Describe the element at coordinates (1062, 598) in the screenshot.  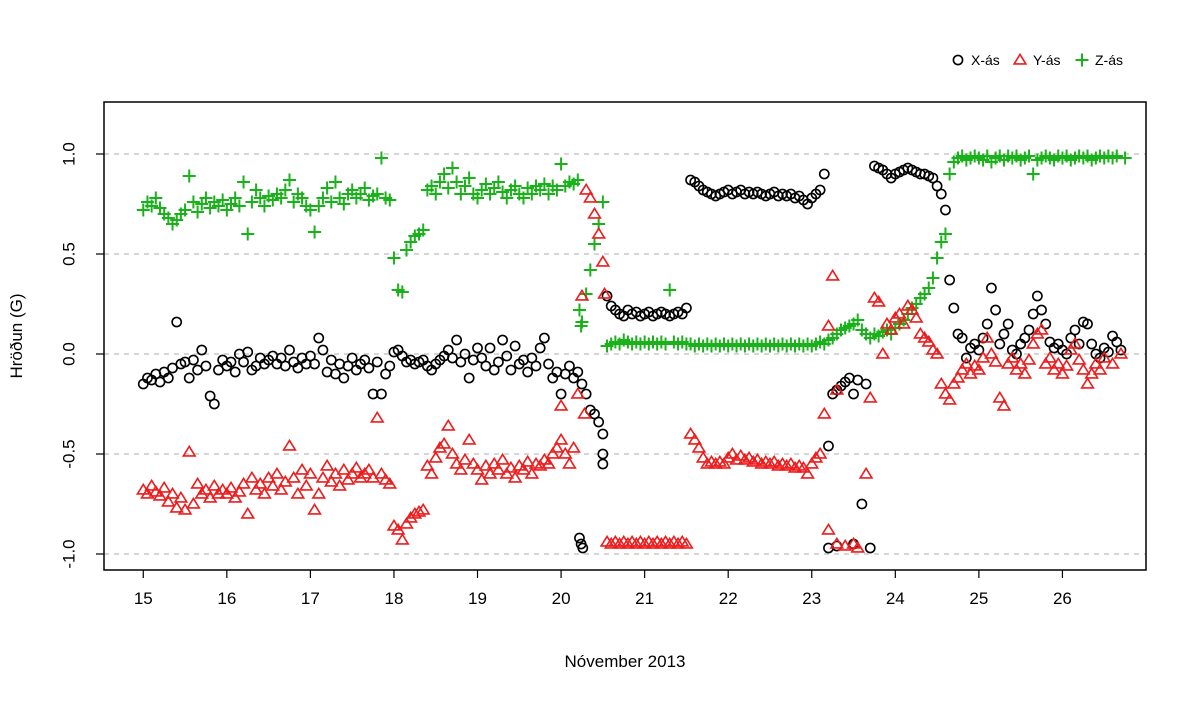
I see `x-tick-label: 26` at that location.